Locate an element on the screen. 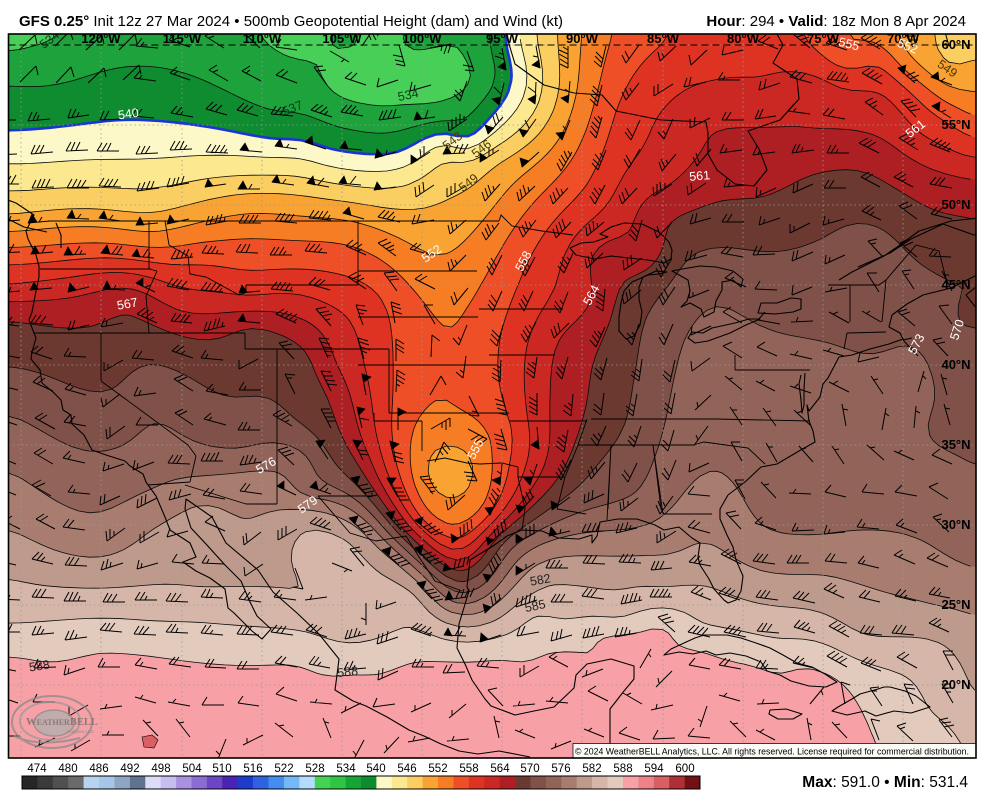 The width and height of the screenshot is (984, 808). svg-text: 567 is located at coordinates (127, 303).